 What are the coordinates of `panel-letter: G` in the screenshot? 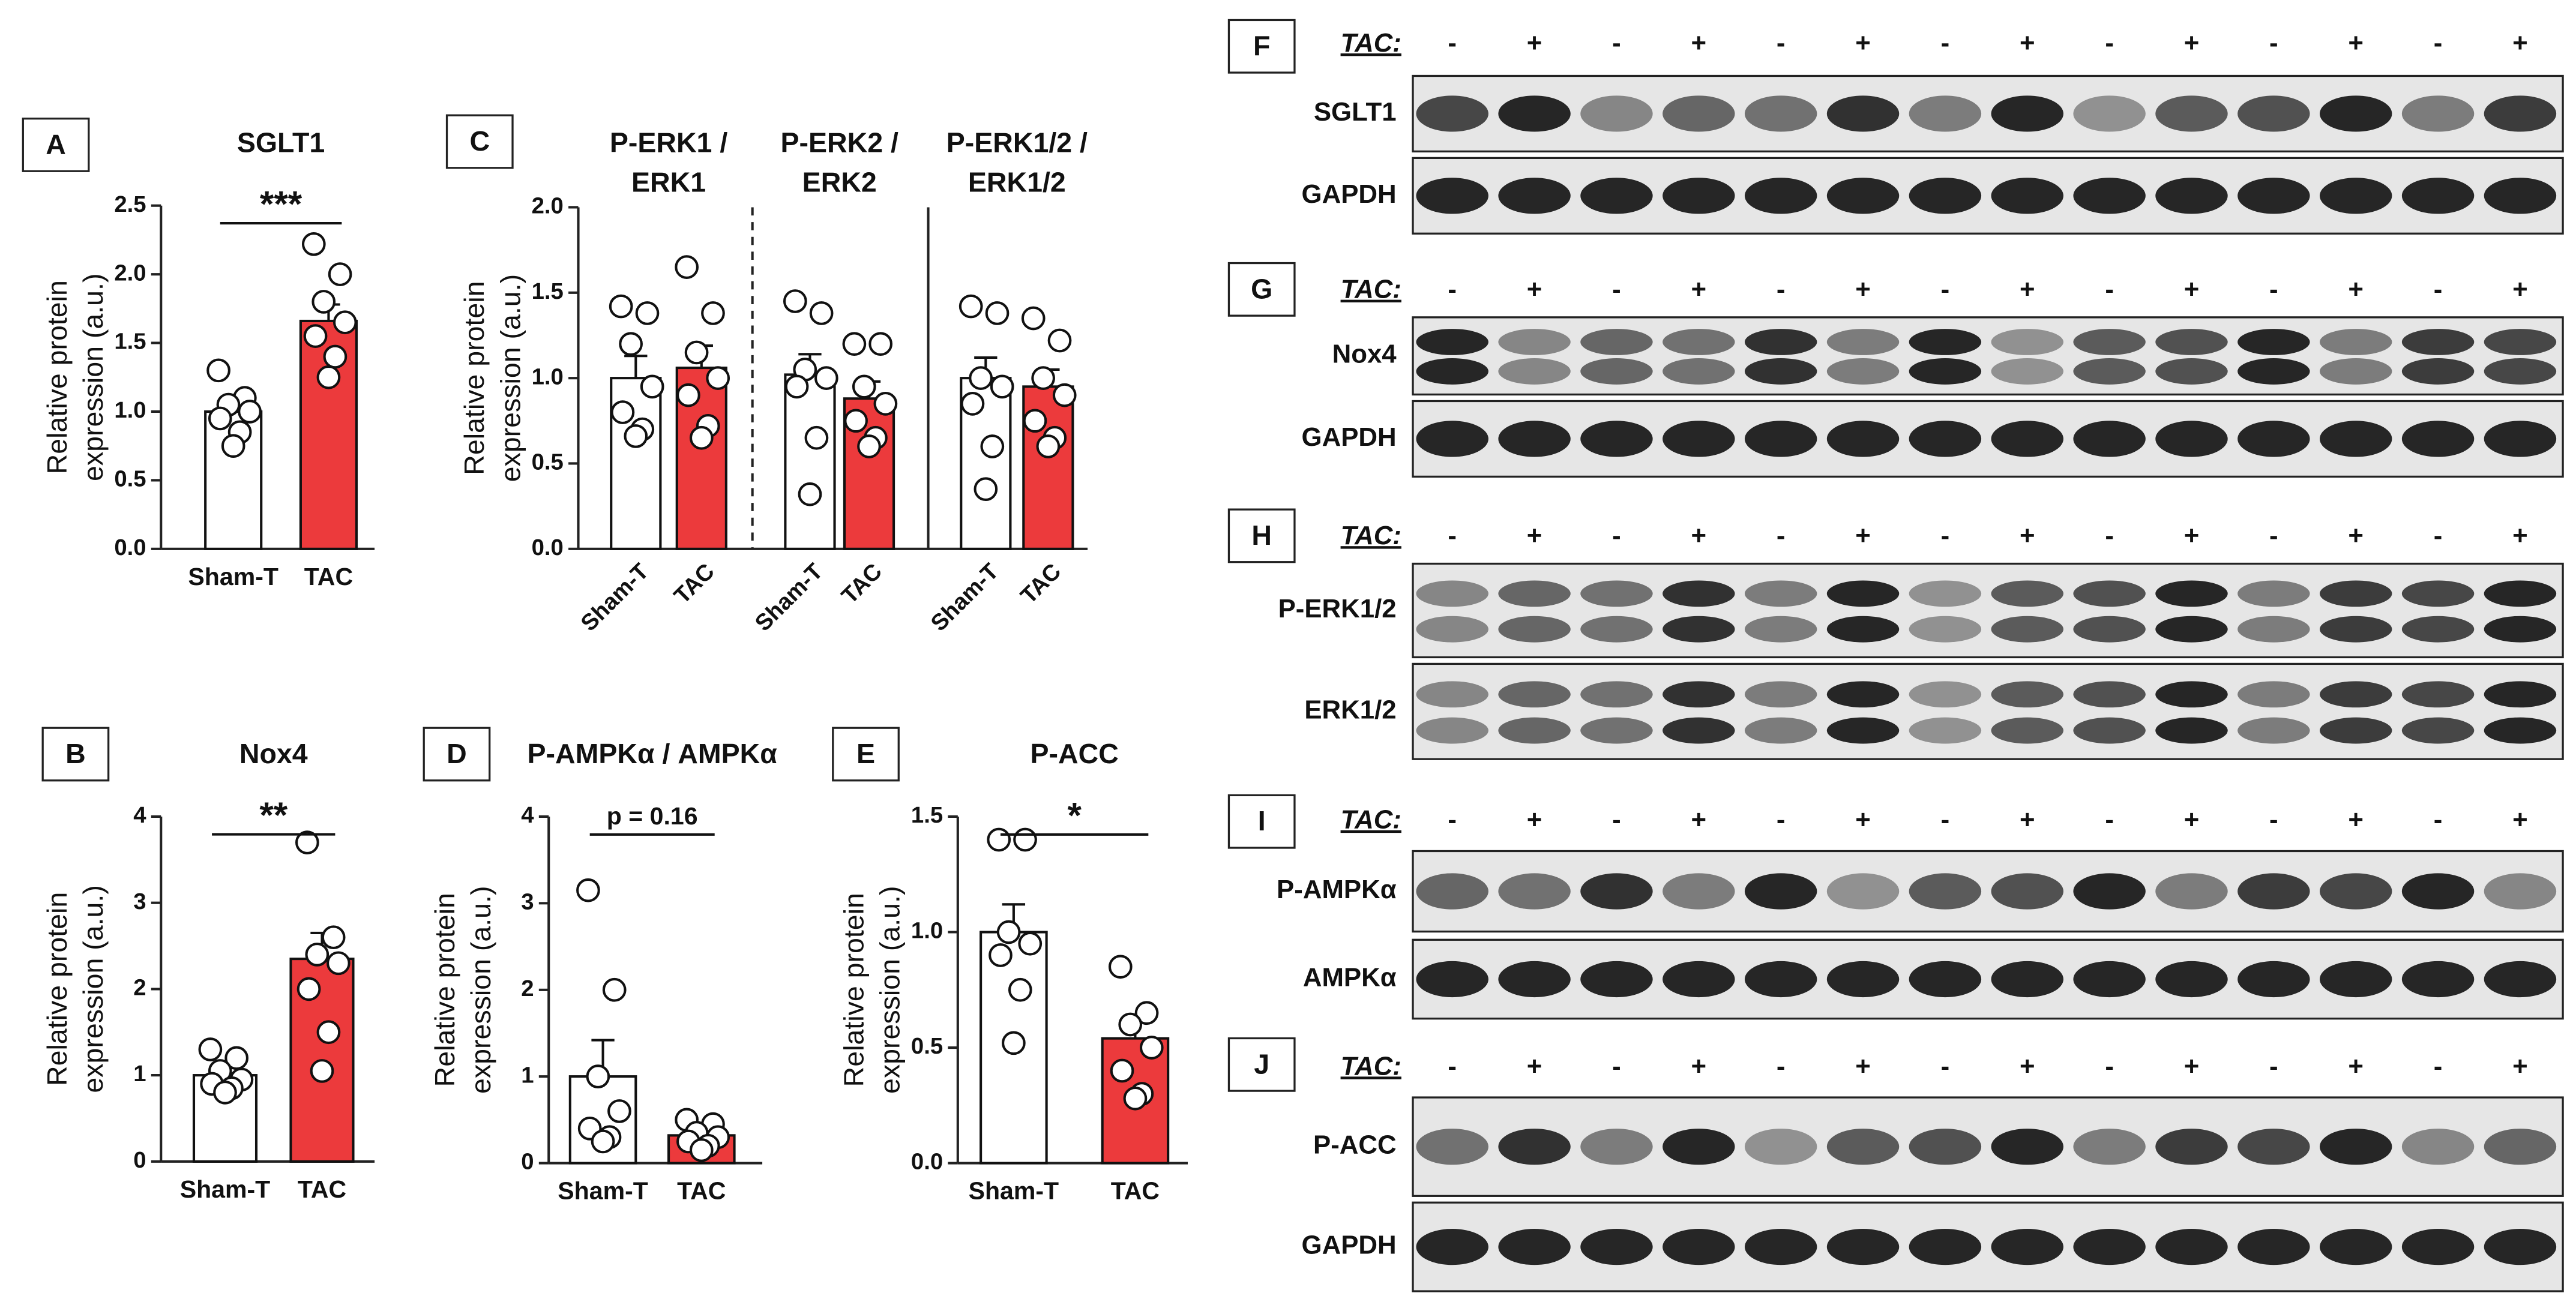 It's located at (1261, 288).